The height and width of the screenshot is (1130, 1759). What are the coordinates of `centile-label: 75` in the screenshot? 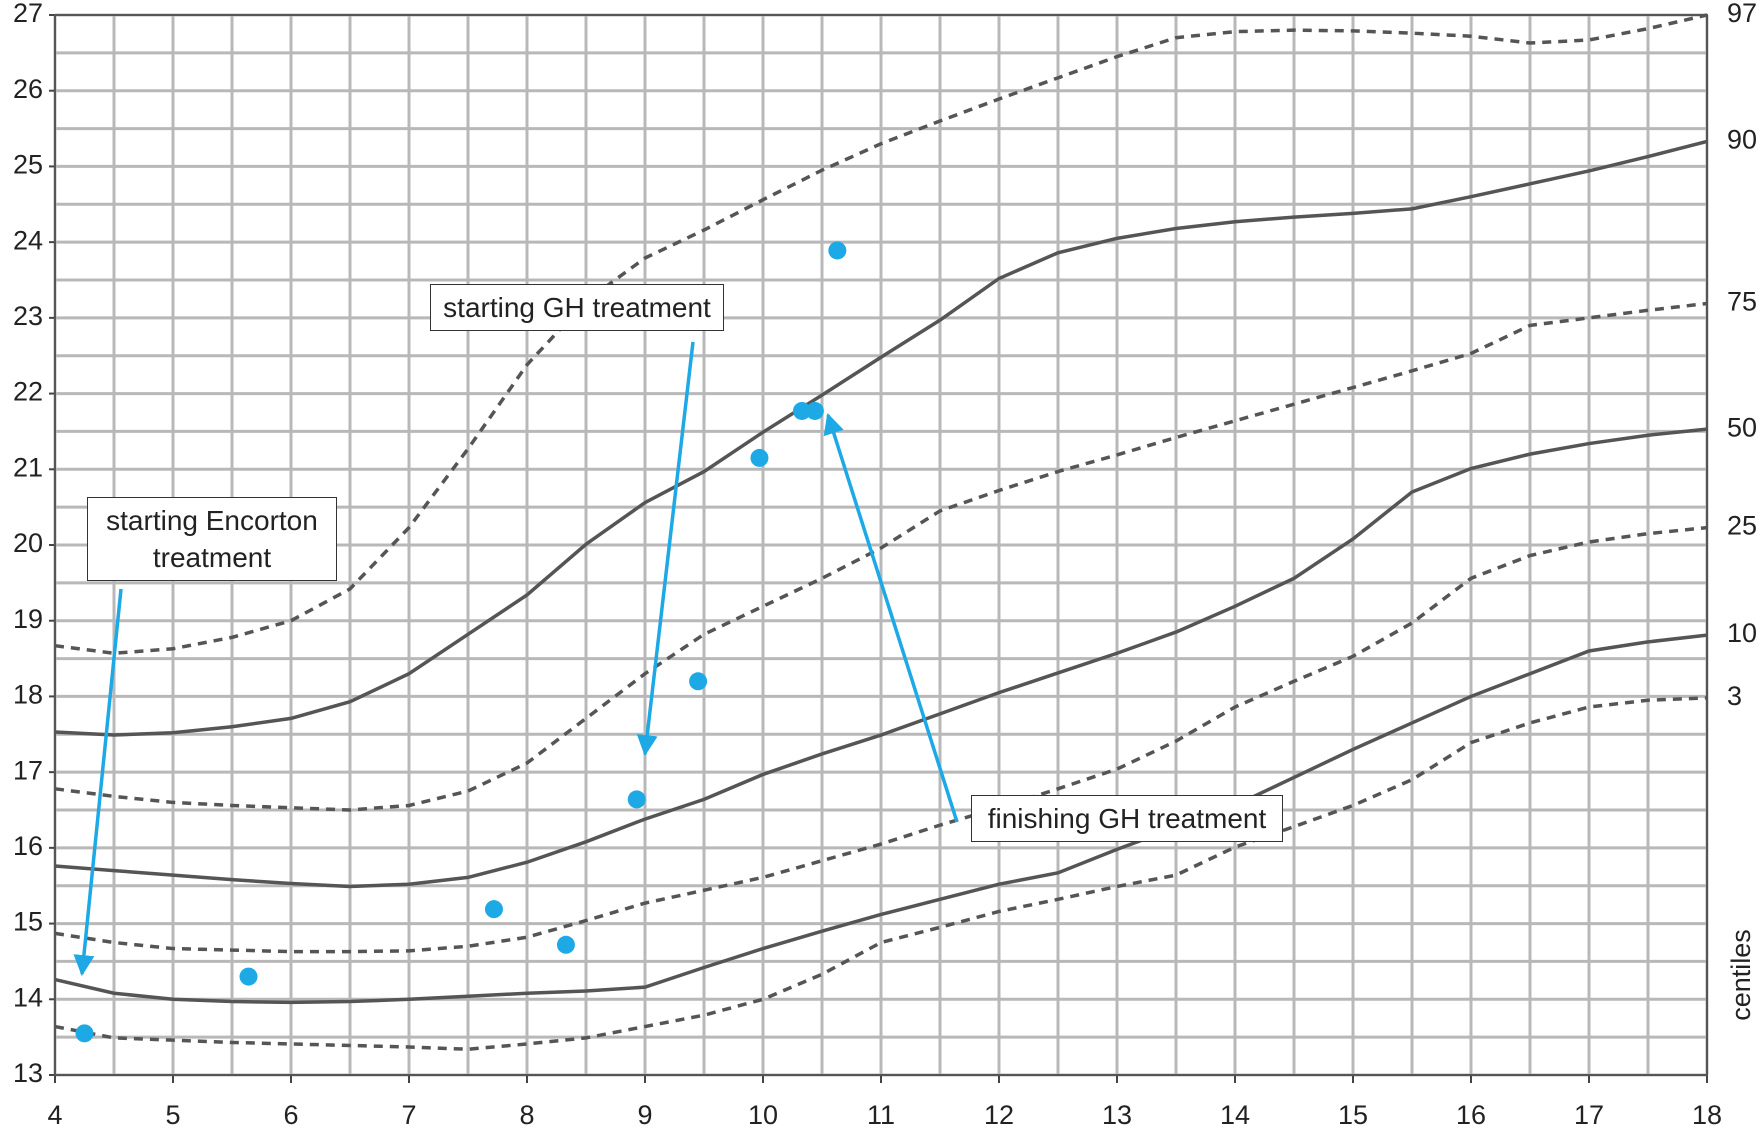 It's located at (1742, 302).